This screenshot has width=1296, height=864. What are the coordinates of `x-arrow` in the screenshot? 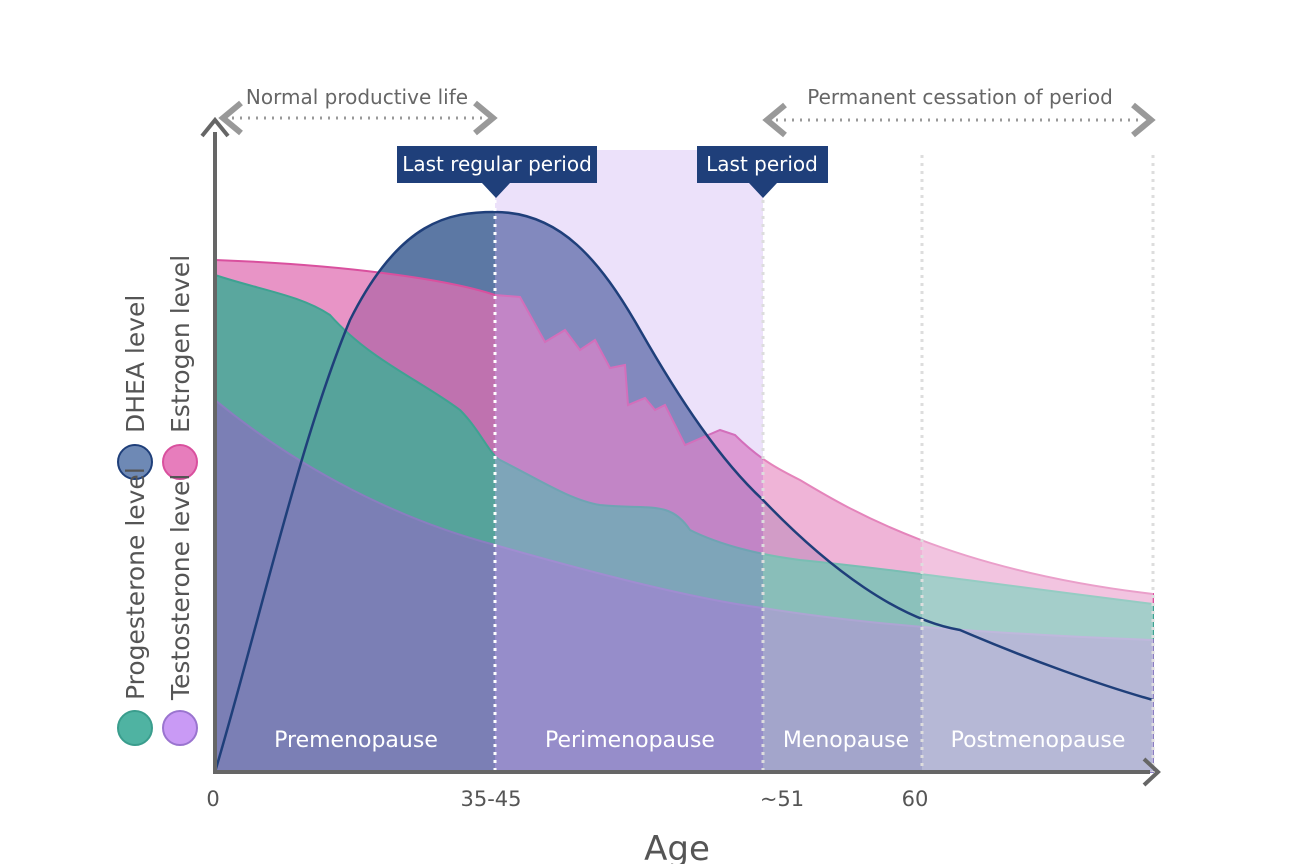 It's located at (1151, 772).